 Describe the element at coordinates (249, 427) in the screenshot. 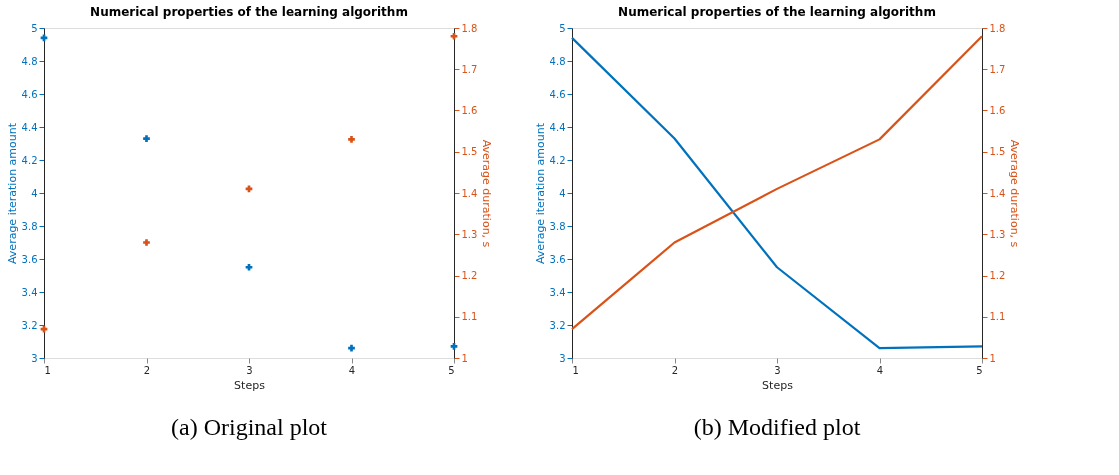

I see `text: (a) Original plot` at that location.